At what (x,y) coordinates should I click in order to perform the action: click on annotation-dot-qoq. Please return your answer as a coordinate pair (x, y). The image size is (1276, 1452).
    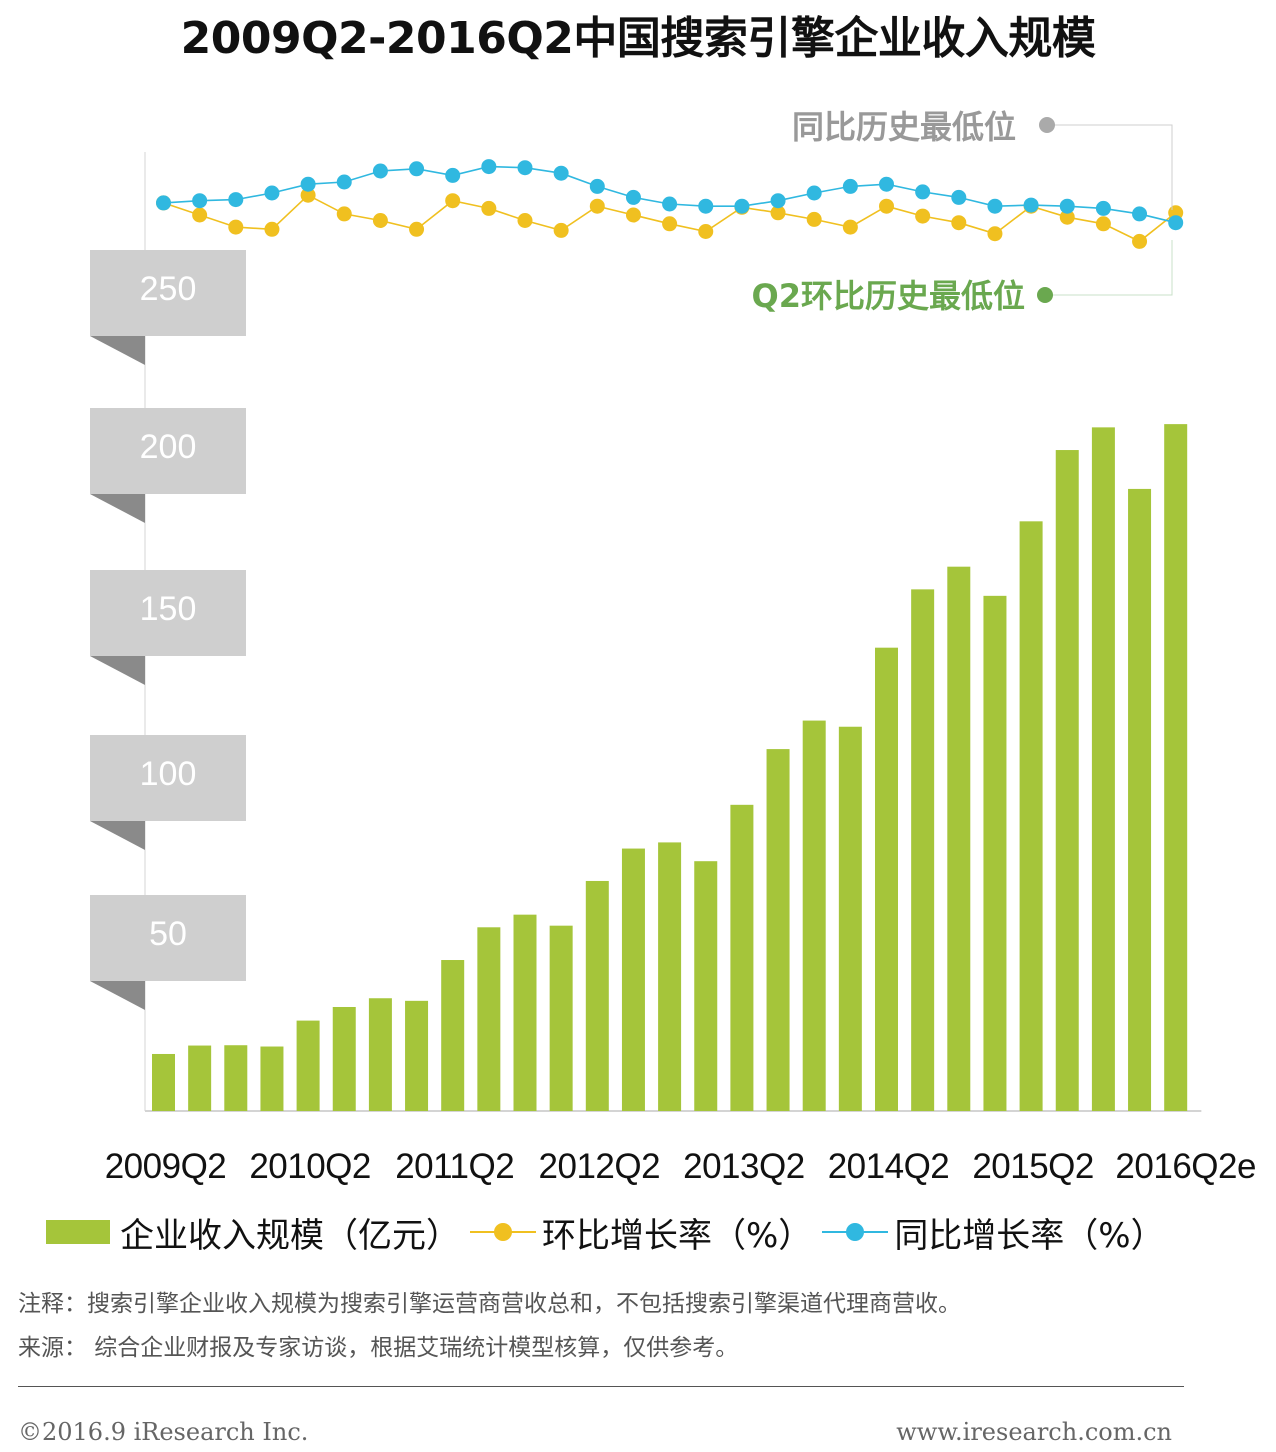
    Looking at the image, I should click on (1045, 295).